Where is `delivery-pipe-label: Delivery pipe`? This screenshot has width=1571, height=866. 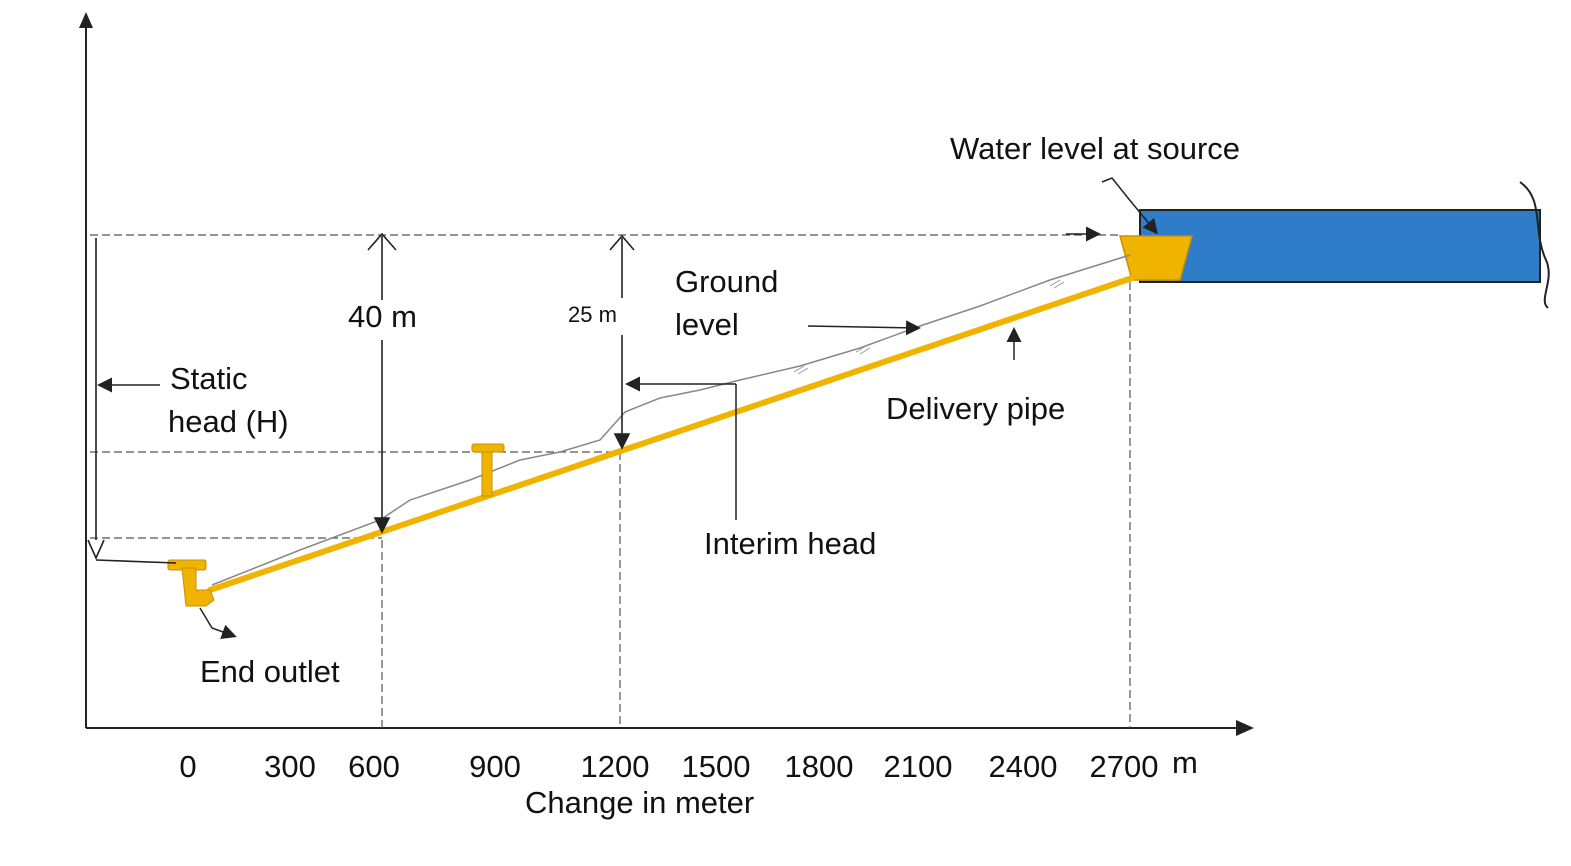
delivery-pipe-label: Delivery pipe is located at coordinates (975, 408).